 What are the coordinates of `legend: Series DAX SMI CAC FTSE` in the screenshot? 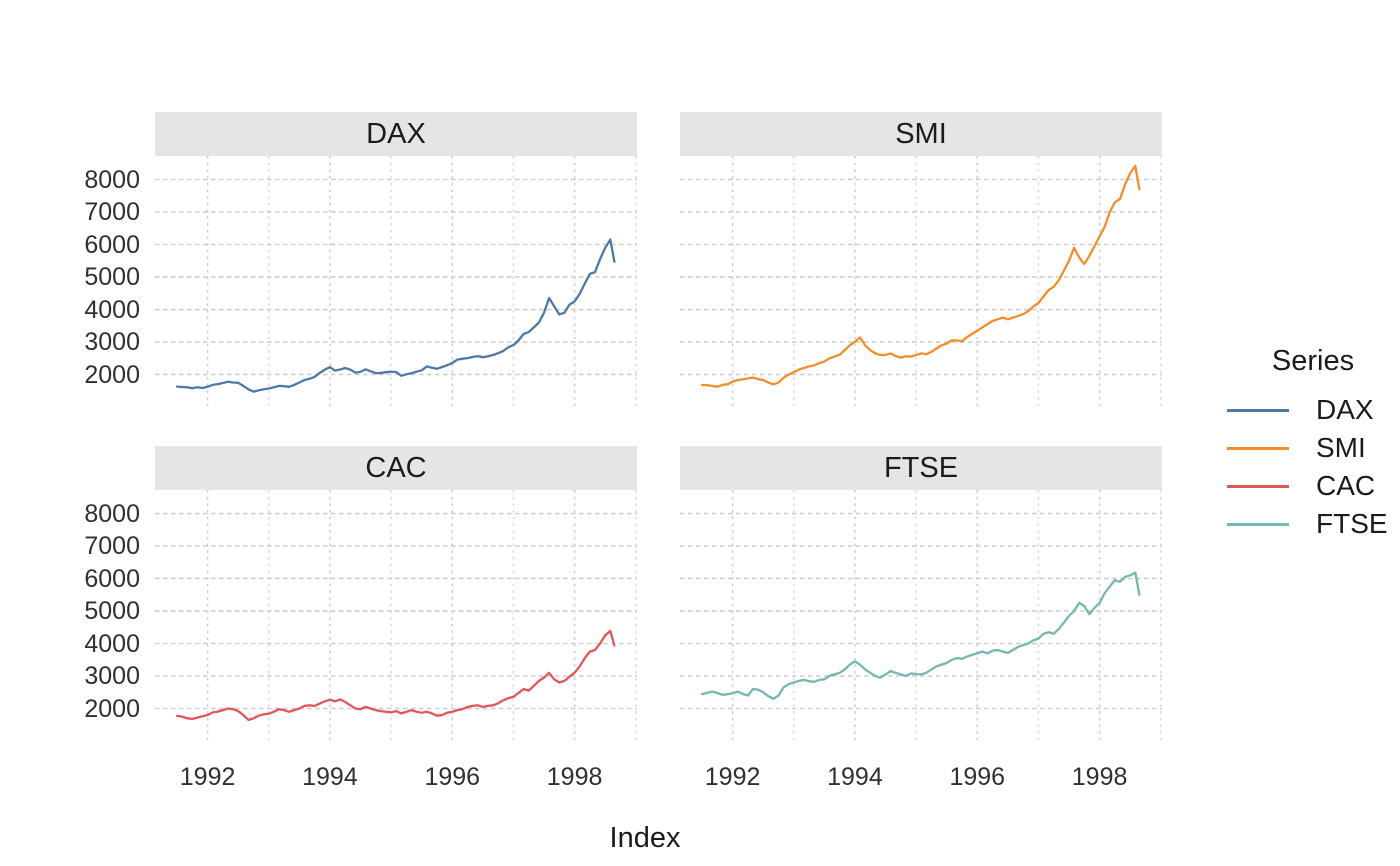 It's located at (1313, 444).